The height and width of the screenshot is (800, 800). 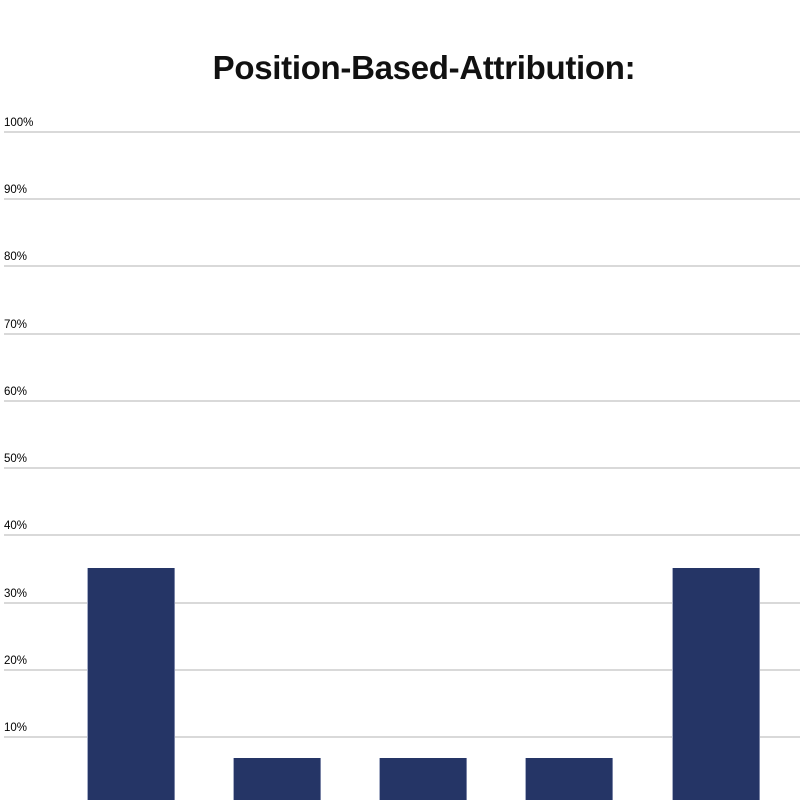 What do you see at coordinates (424, 67) in the screenshot?
I see `chart-title: Position-Based-Attribution:` at bounding box center [424, 67].